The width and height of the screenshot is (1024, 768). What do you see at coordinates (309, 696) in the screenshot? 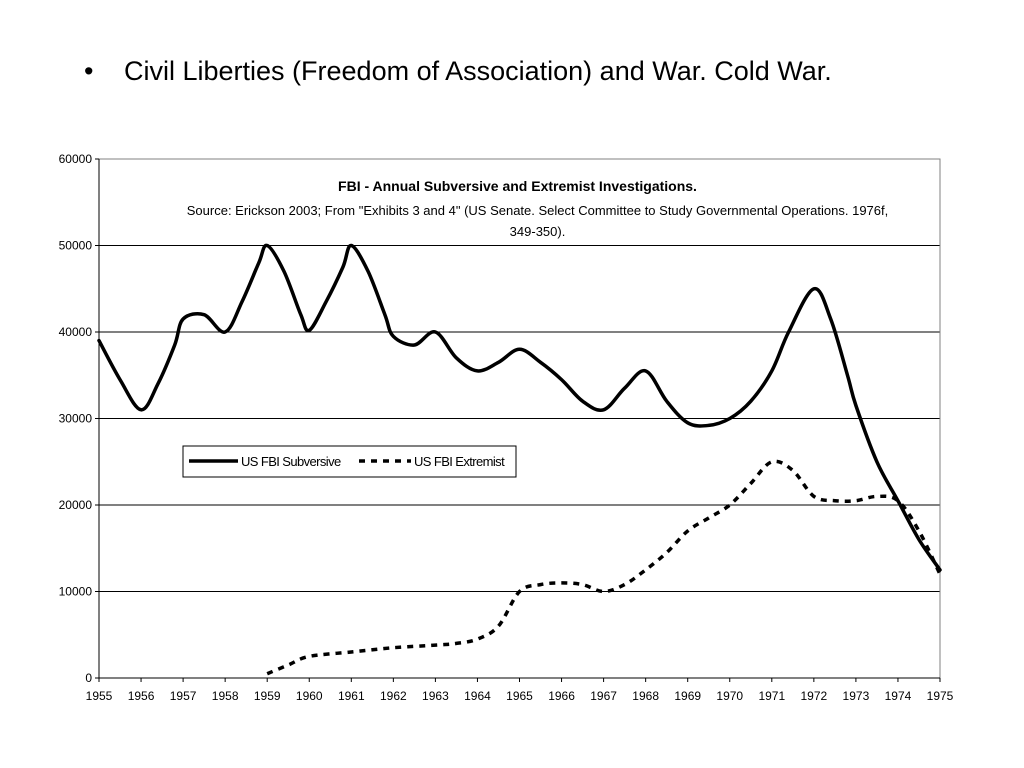
I see `x-tick-label: 1960` at bounding box center [309, 696].